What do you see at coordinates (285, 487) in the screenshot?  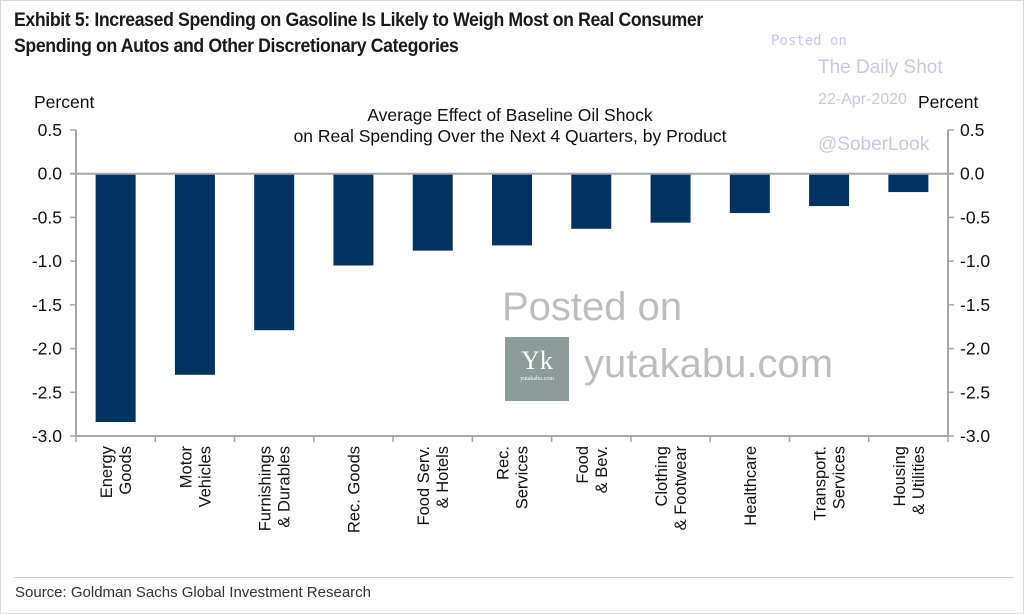 I see `x-category-label-line: & Durables` at bounding box center [285, 487].